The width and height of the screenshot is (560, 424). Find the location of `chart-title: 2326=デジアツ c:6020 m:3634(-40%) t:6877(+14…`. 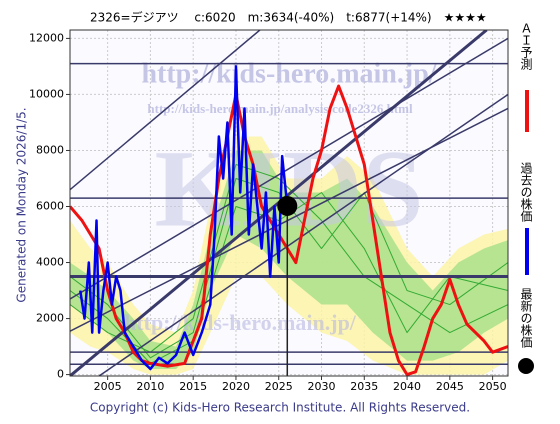

chart-title: 2326=デジアツ c:6020 m:3634(-40%) t:6877(+14… is located at coordinates (288, 17).